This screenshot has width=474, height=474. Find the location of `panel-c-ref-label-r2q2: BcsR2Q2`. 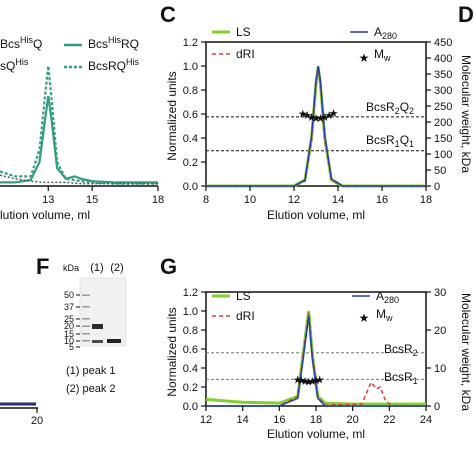

panel-c-ref-label-r2q2: BcsR2Q2 is located at coordinates (390, 108).